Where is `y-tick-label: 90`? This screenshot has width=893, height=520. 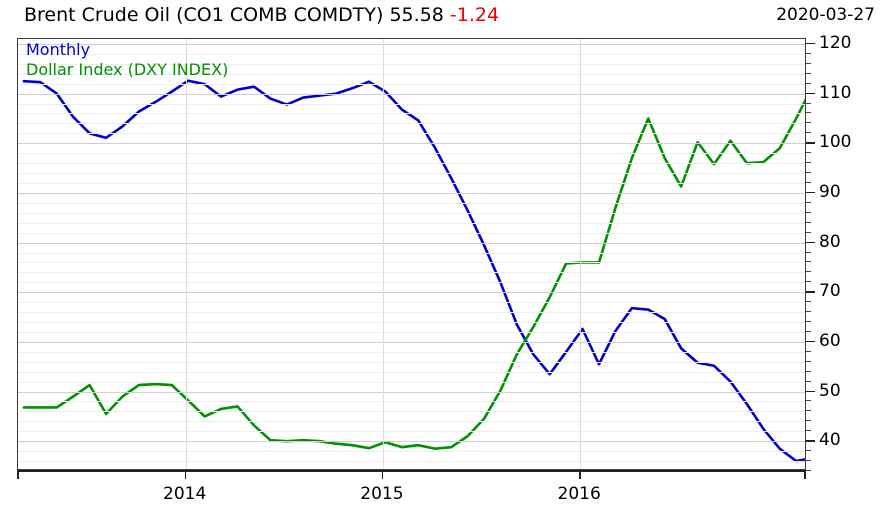 y-tick-label: 90 is located at coordinates (830, 191).